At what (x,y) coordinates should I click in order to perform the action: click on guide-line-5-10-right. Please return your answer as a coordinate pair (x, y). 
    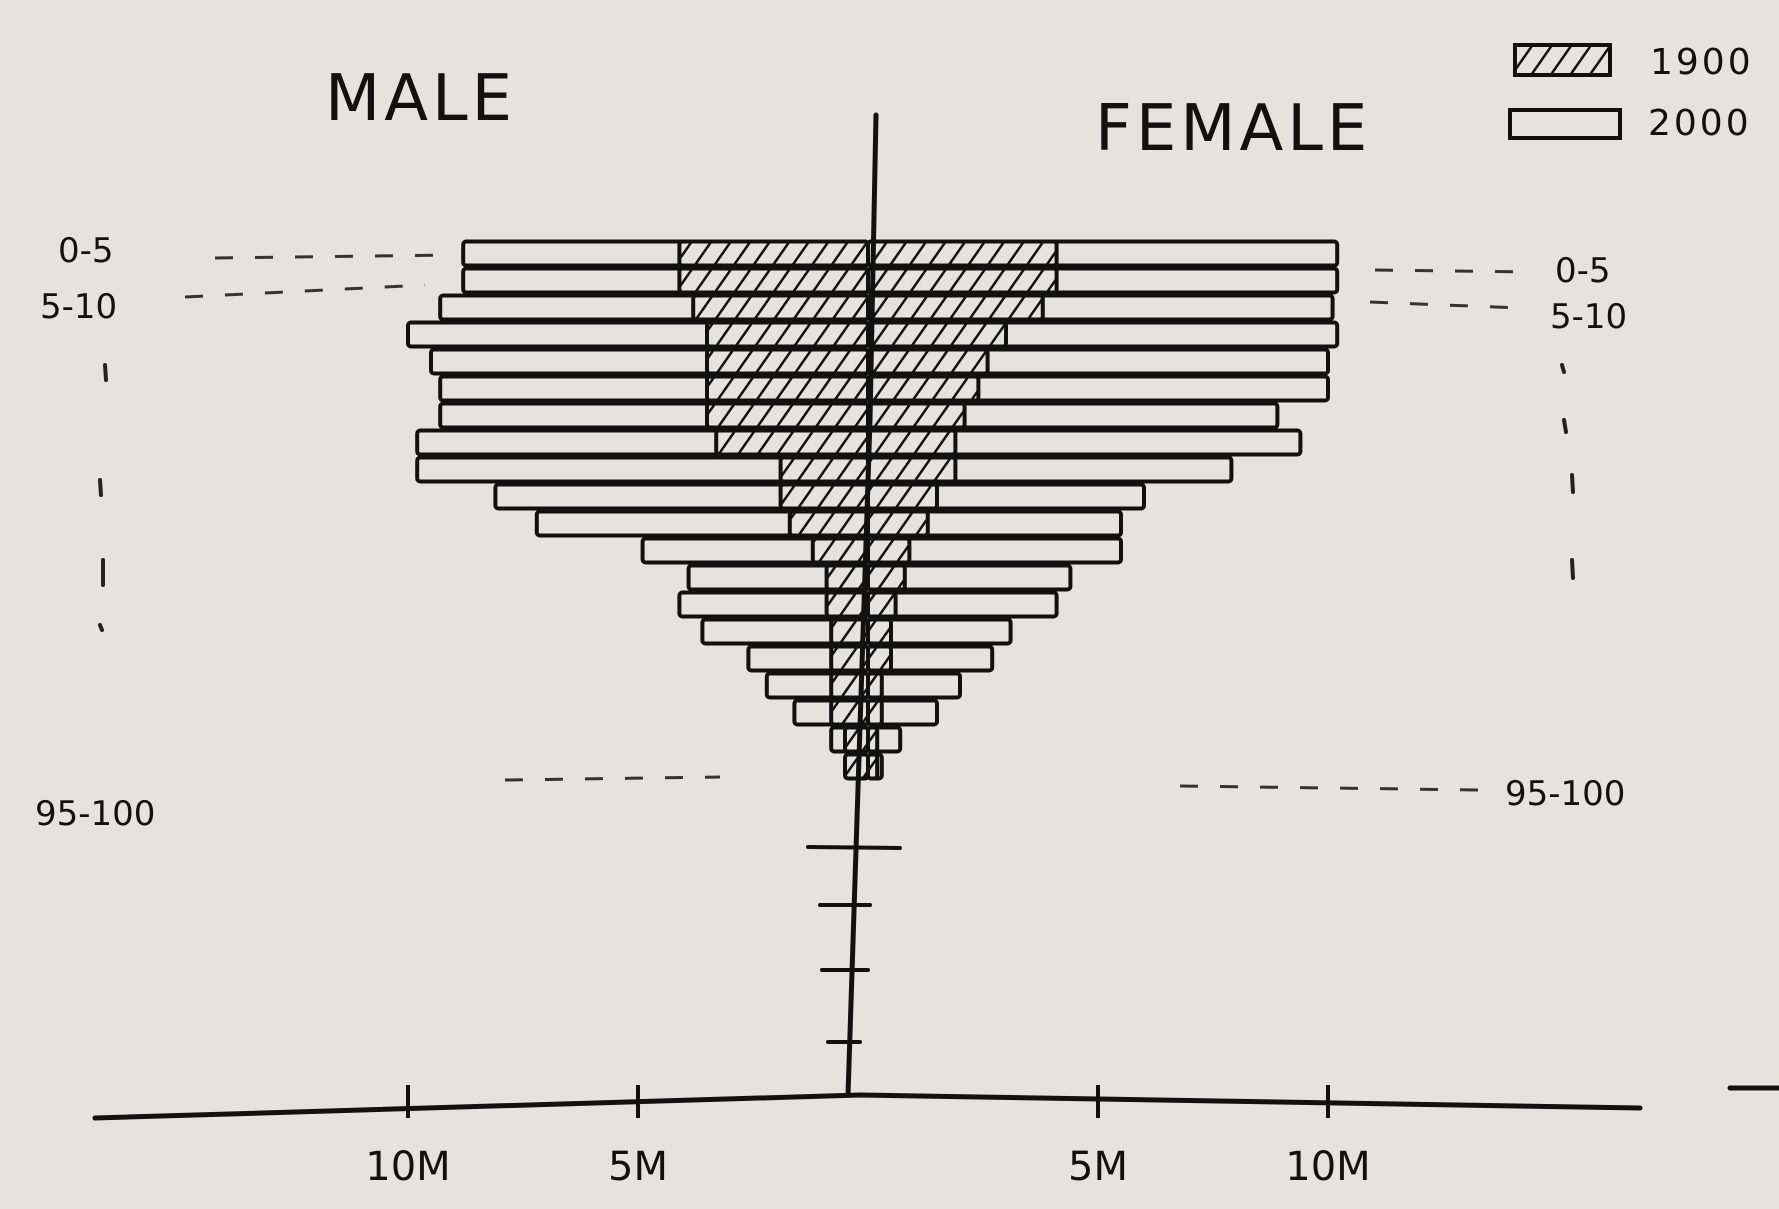
    Looking at the image, I should click on (1445, 305).